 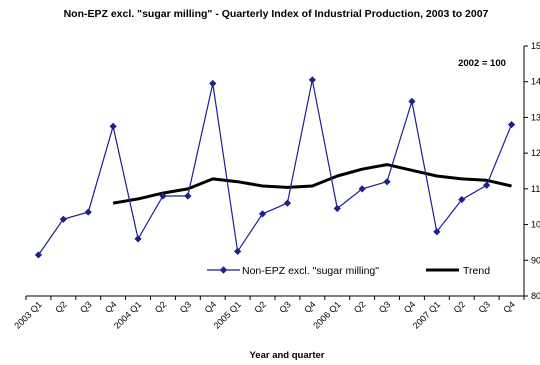 What do you see at coordinates (535, 82) in the screenshot?
I see `y-tick-label: 140` at bounding box center [535, 82].